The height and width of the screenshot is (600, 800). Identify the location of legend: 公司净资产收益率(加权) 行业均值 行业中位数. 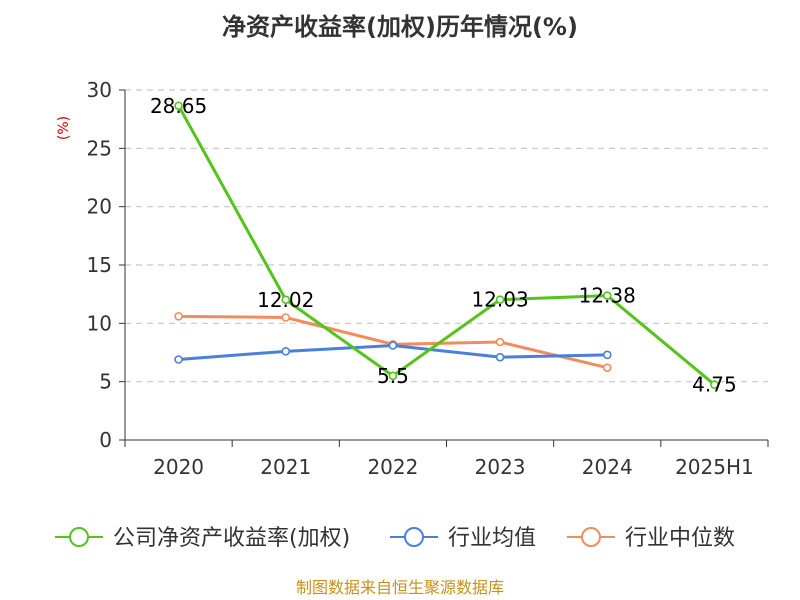
(395, 538).